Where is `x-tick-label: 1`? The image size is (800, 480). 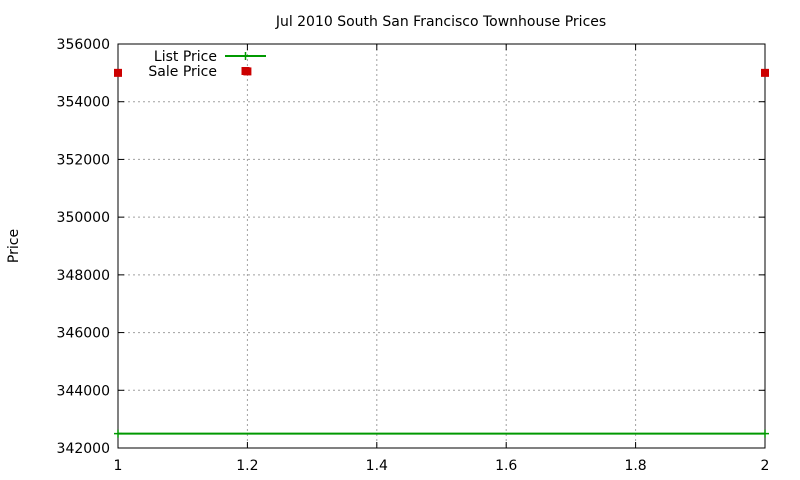
x-tick-label: 1 is located at coordinates (118, 466).